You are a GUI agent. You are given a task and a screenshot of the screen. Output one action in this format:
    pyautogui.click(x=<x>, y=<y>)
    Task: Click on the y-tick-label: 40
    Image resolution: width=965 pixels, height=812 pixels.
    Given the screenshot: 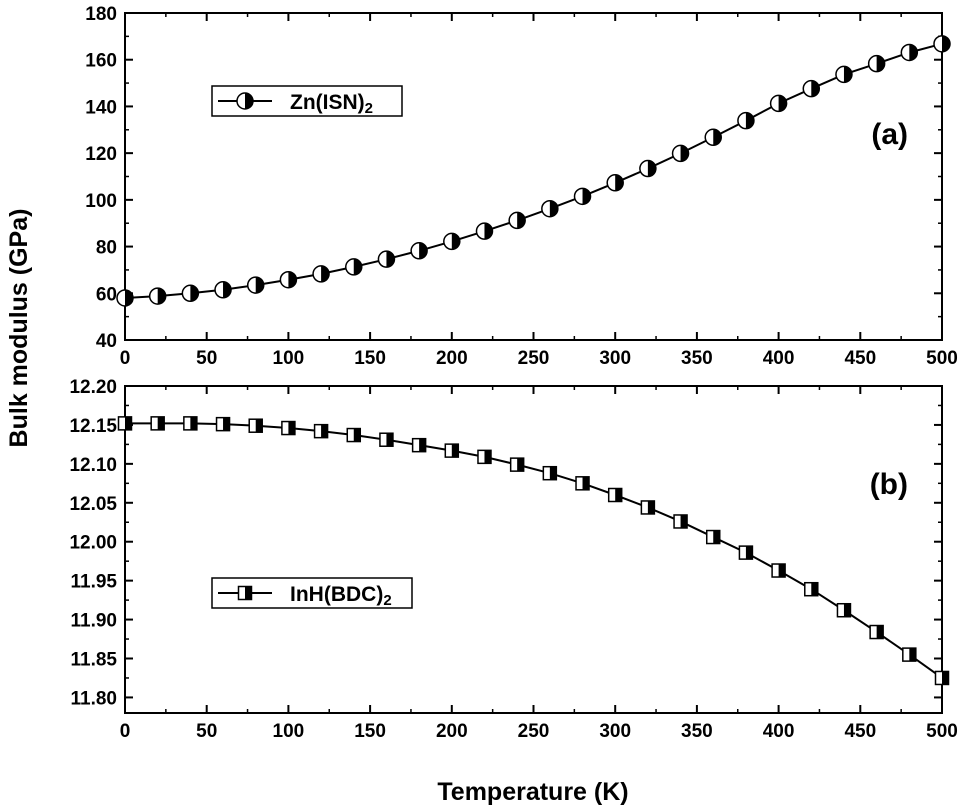 What is the action you would take?
    pyautogui.click(x=106, y=341)
    